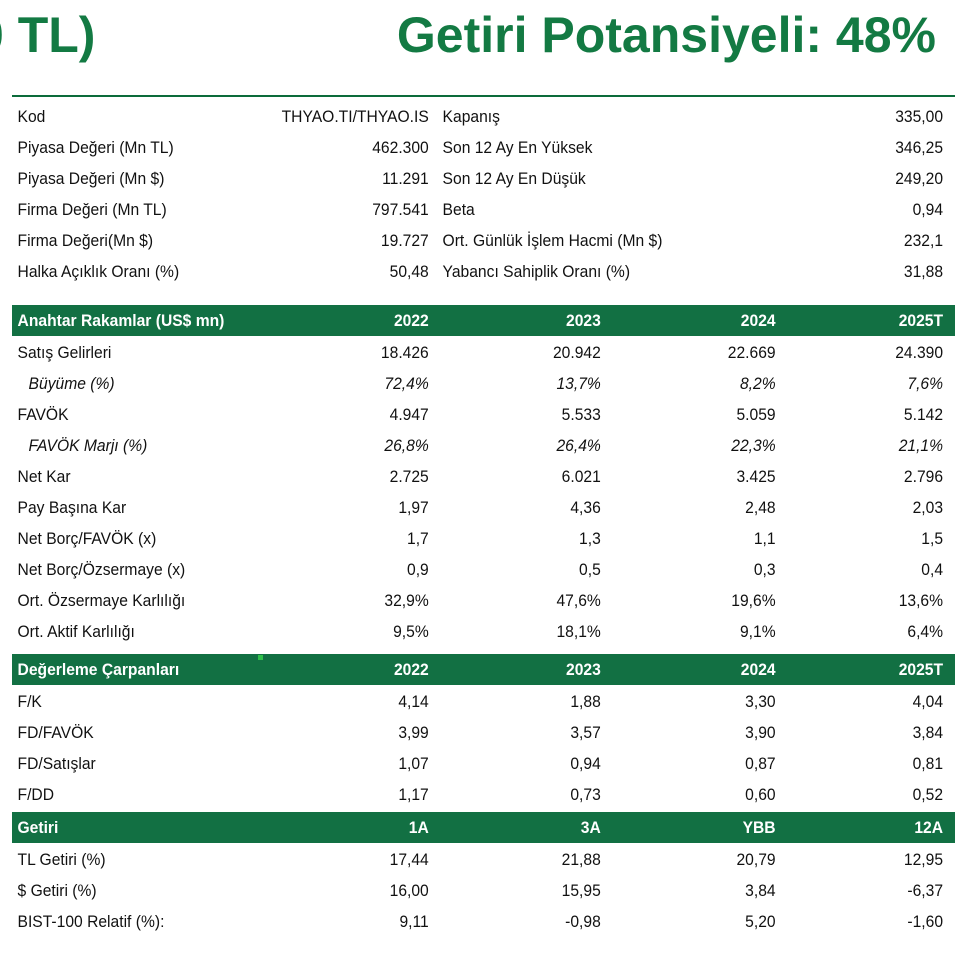 Image resolution: width=960 pixels, height=956 pixels. What do you see at coordinates (56, 763) in the screenshot?
I see `row-label: FD/Satışlar` at bounding box center [56, 763].